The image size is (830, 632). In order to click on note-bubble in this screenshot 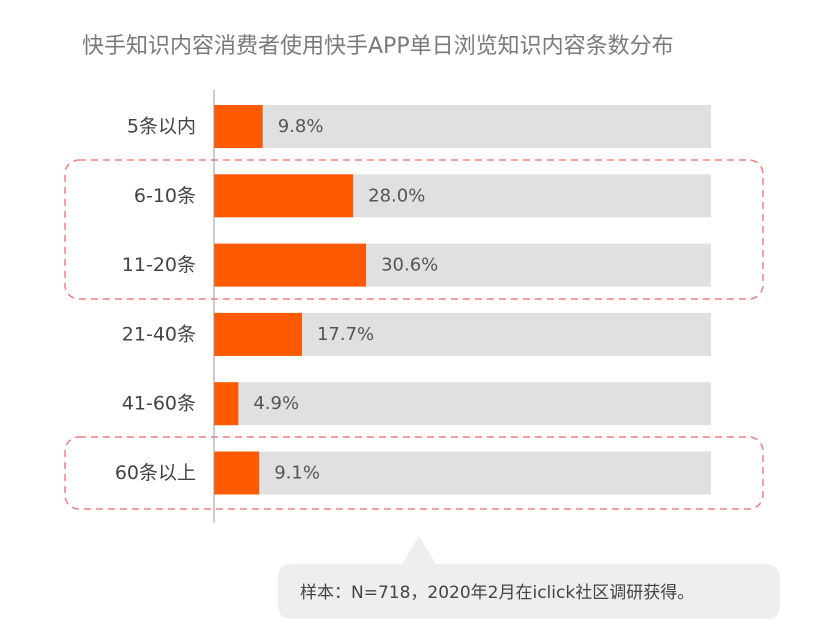, I will do `click(529, 577)`.